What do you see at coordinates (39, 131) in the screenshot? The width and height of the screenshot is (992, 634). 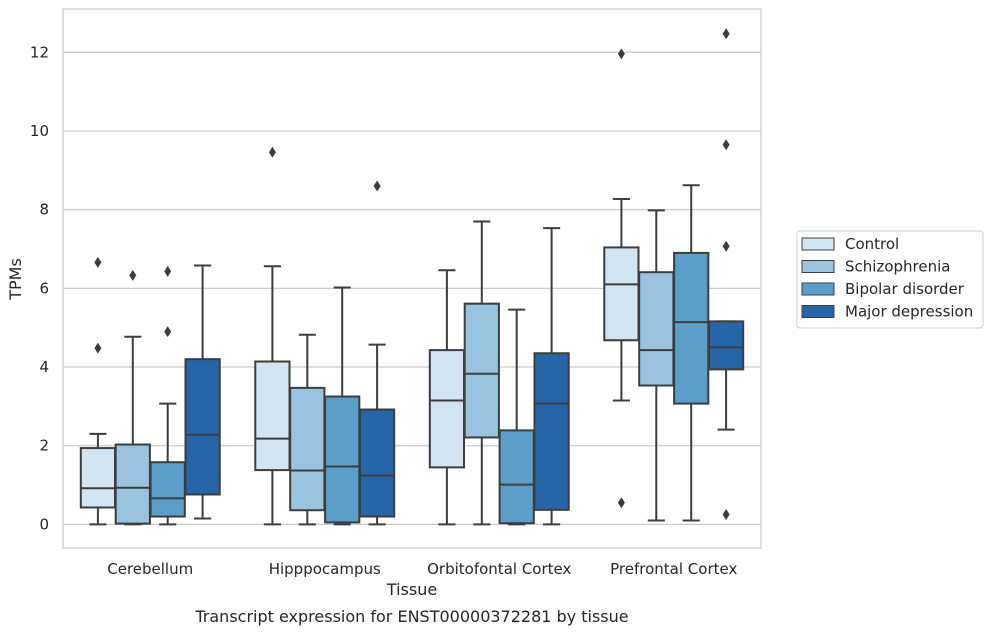 I see `y-tick-label: 10` at bounding box center [39, 131].